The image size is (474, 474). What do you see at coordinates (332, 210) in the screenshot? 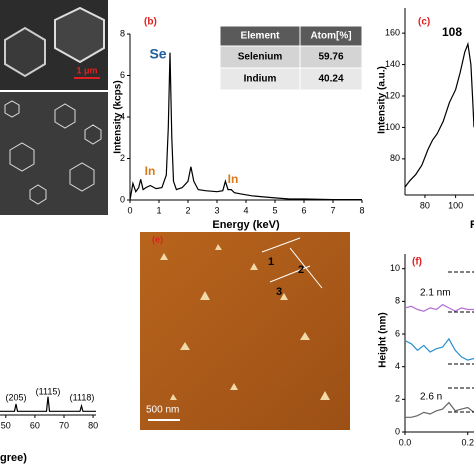
I see `x-tick-label: 7` at bounding box center [332, 210].